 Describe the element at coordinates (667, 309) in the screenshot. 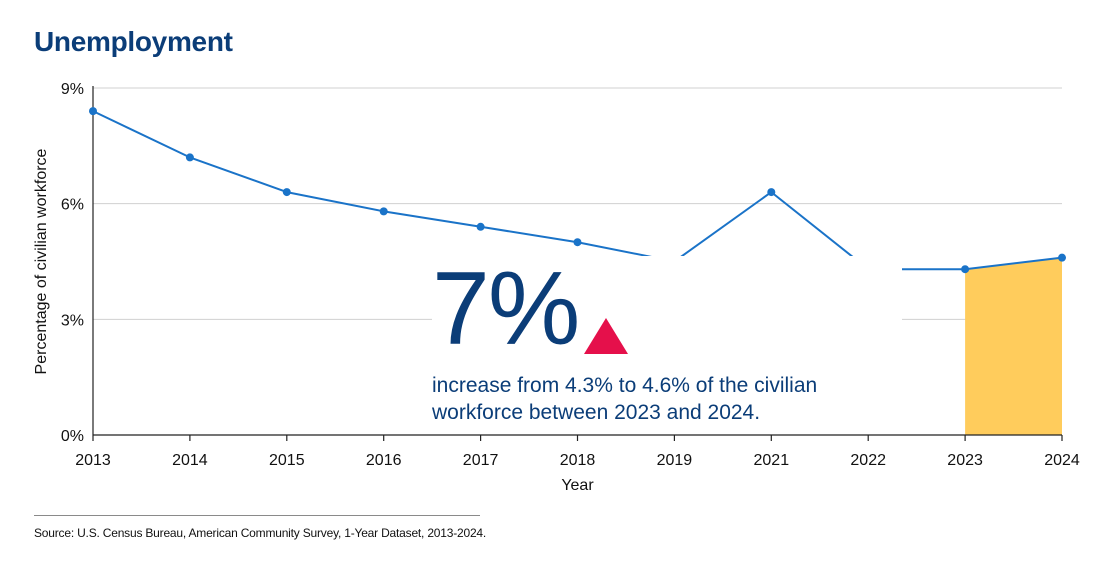

I see `callout-headline: 7%` at that location.